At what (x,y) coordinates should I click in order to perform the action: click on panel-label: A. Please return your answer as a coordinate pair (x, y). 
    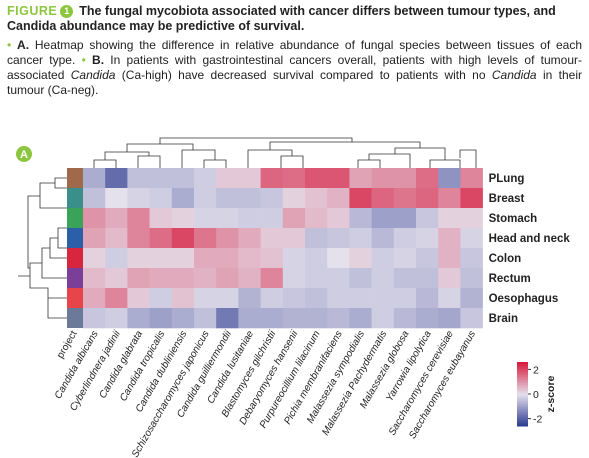
    Looking at the image, I should click on (24, 155).